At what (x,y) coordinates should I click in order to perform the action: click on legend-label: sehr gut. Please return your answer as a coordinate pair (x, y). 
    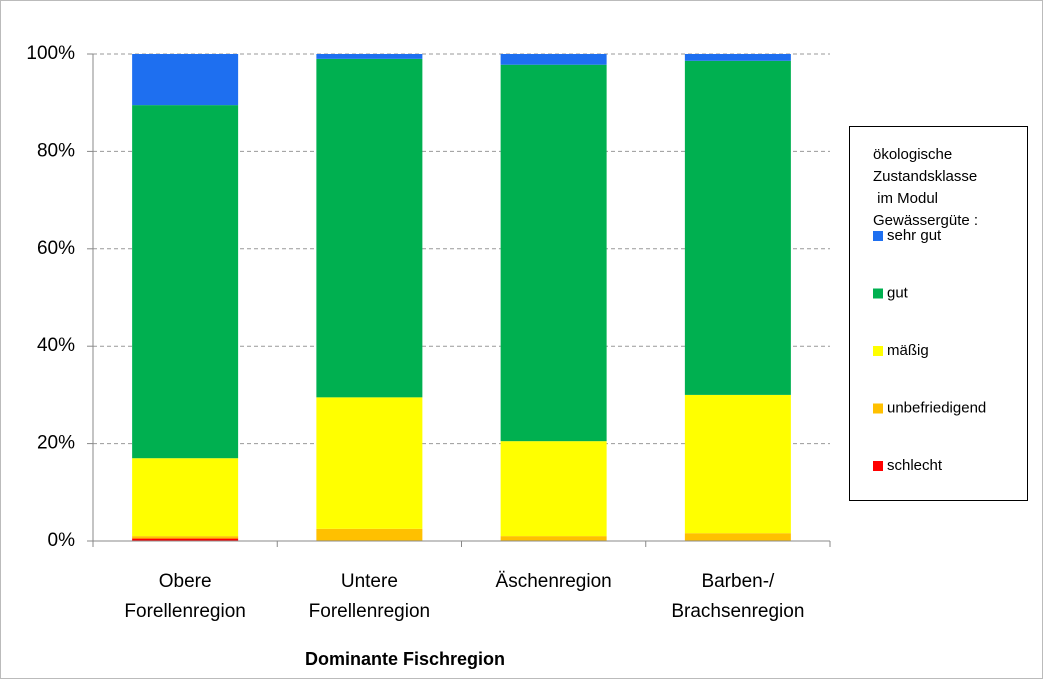
    Looking at the image, I should click on (914, 235).